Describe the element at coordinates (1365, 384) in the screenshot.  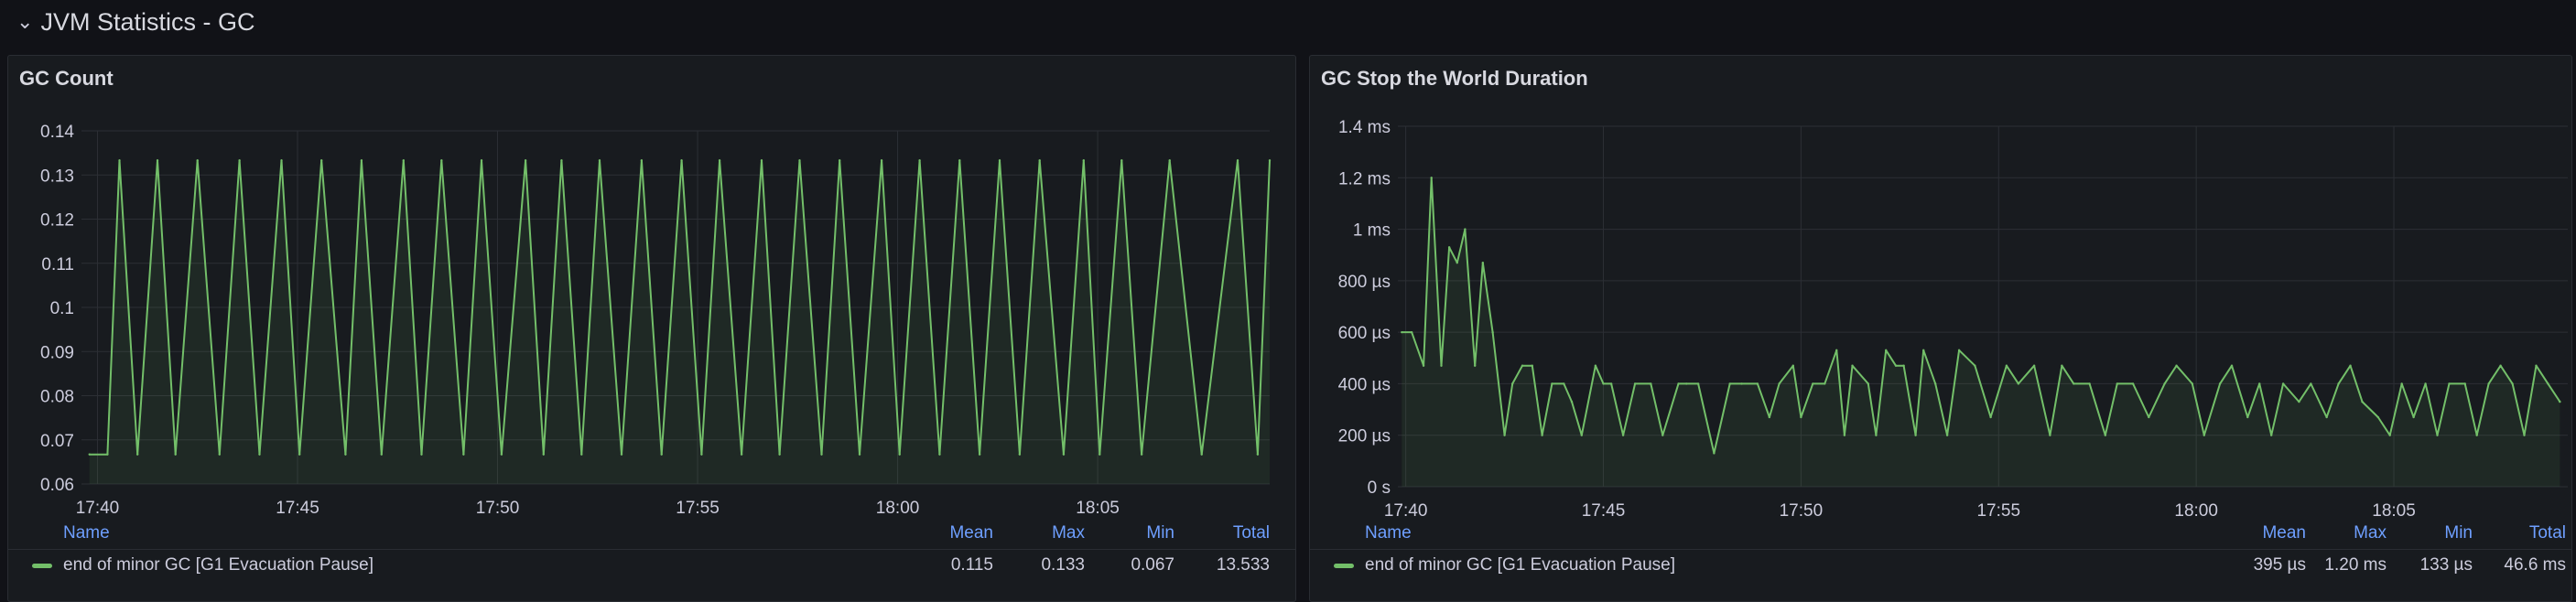
I see `y-tick-label: 400 µs` at that location.